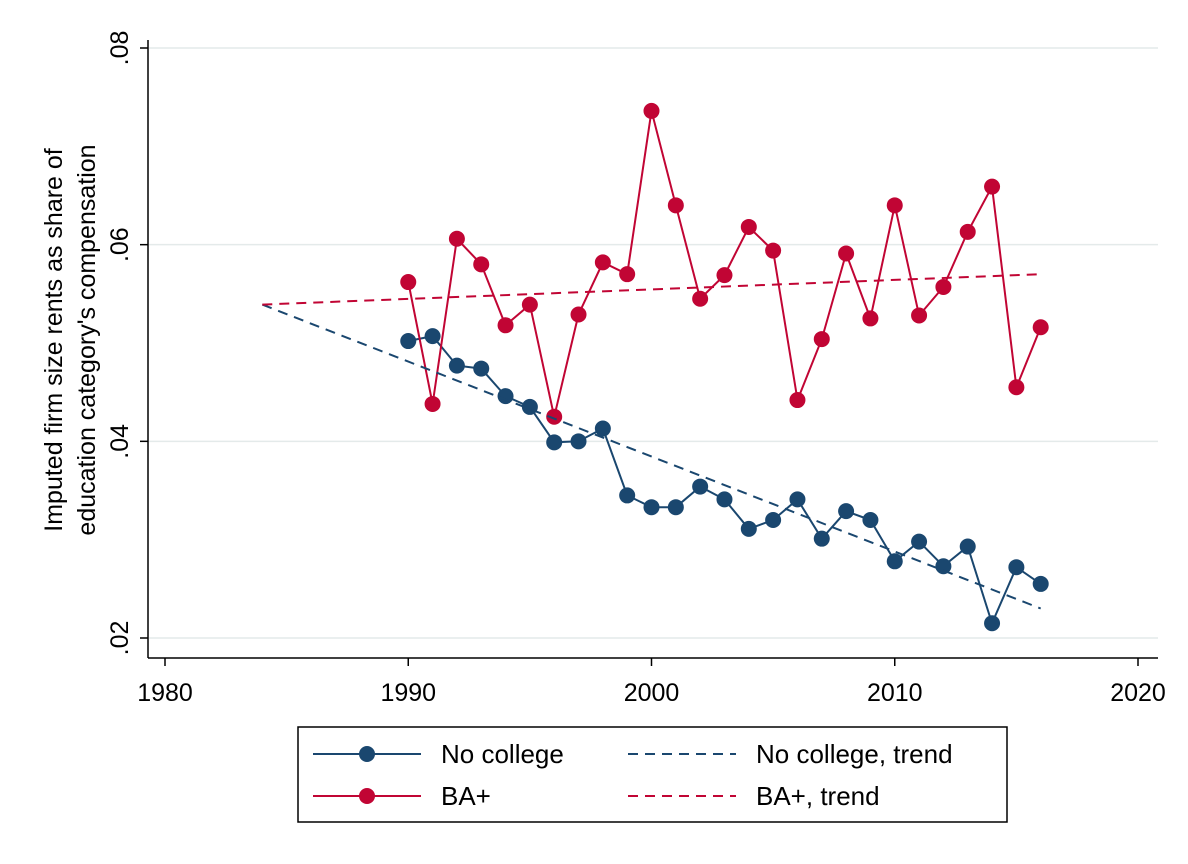 The image size is (1188, 864). I want to click on legend-label: BA+, so click(466, 796).